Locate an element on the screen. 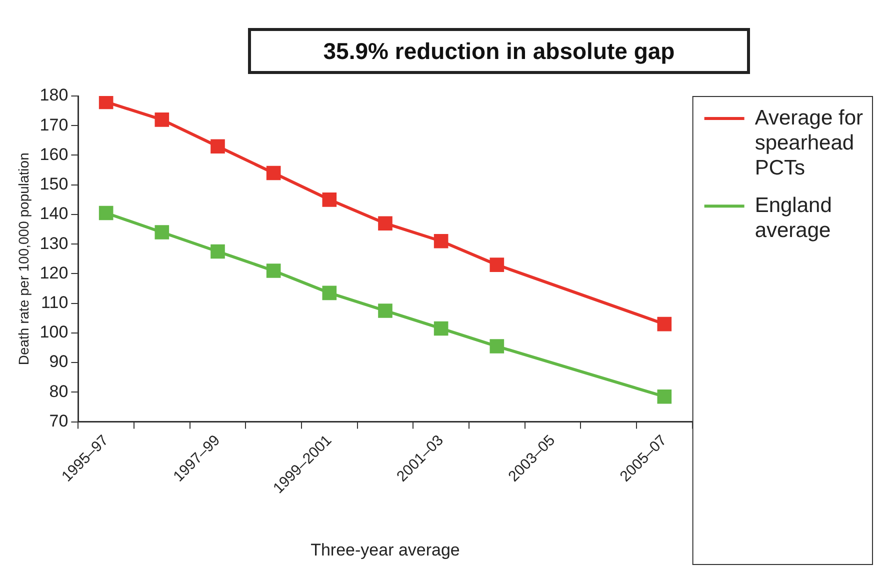 This screenshot has height=573, width=885. legend-label: Average for spearhead PCTs is located at coordinates (809, 143).